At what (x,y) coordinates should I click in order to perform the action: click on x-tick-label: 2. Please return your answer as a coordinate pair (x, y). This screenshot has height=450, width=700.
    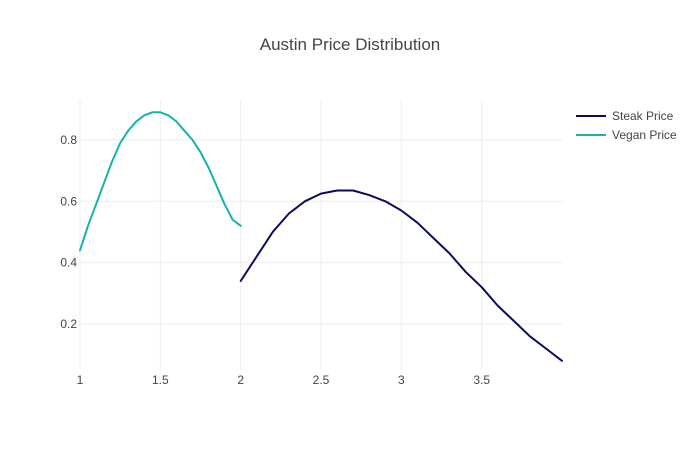
    Looking at the image, I should click on (240, 380).